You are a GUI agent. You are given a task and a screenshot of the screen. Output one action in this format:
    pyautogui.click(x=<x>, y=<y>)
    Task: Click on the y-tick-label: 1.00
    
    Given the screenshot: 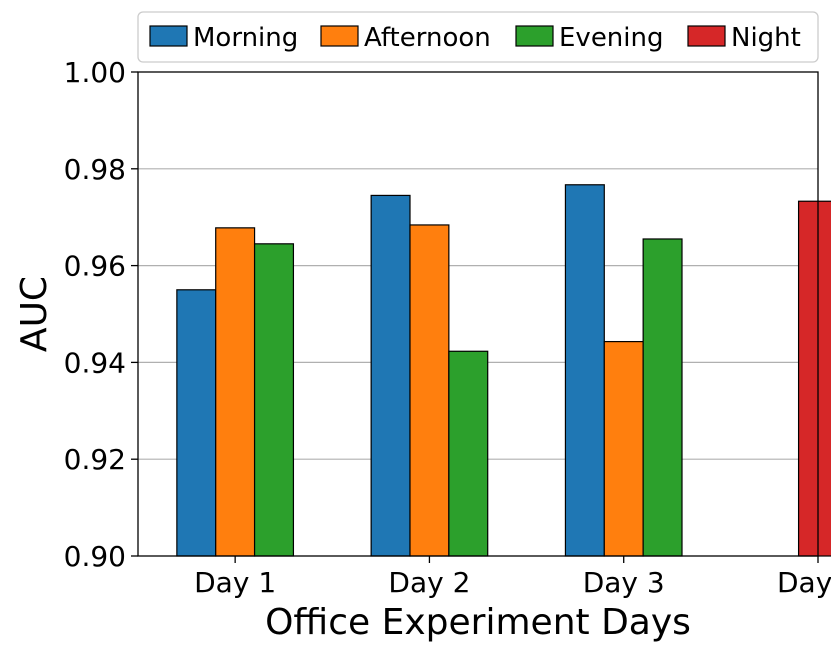 What is the action you would take?
    pyautogui.click(x=95, y=72)
    